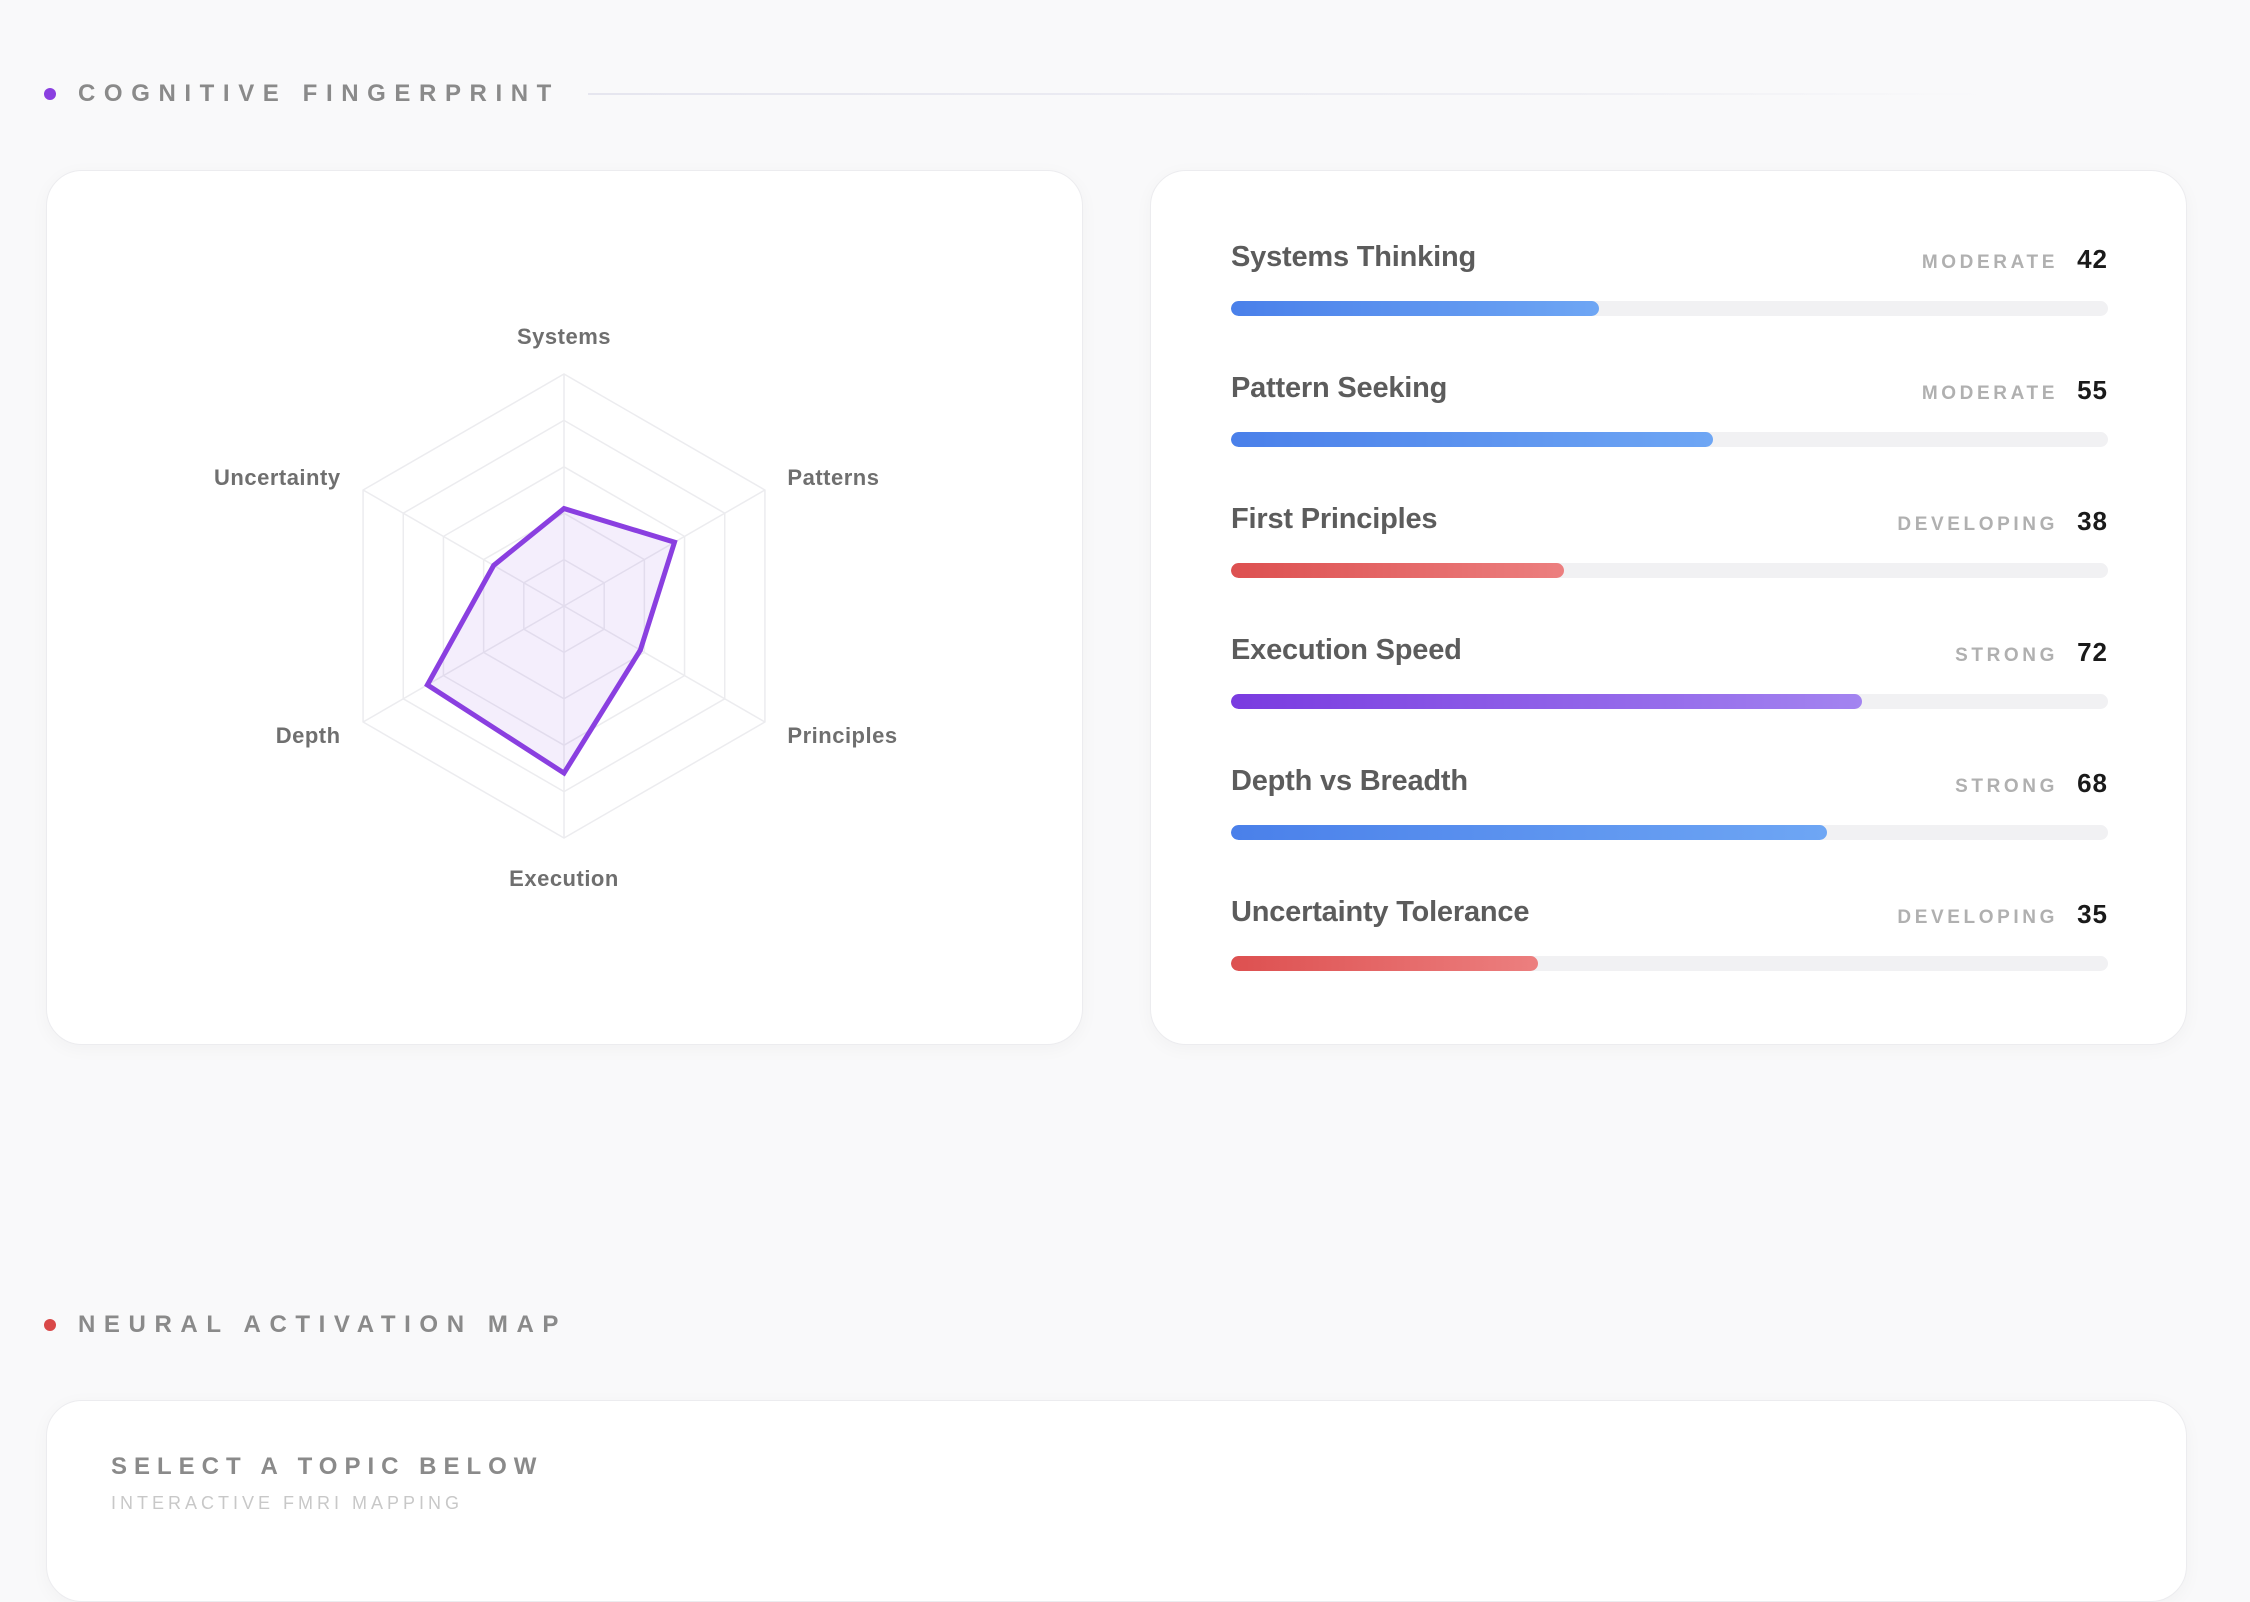  I want to click on metric-score: 42, so click(2092, 259).